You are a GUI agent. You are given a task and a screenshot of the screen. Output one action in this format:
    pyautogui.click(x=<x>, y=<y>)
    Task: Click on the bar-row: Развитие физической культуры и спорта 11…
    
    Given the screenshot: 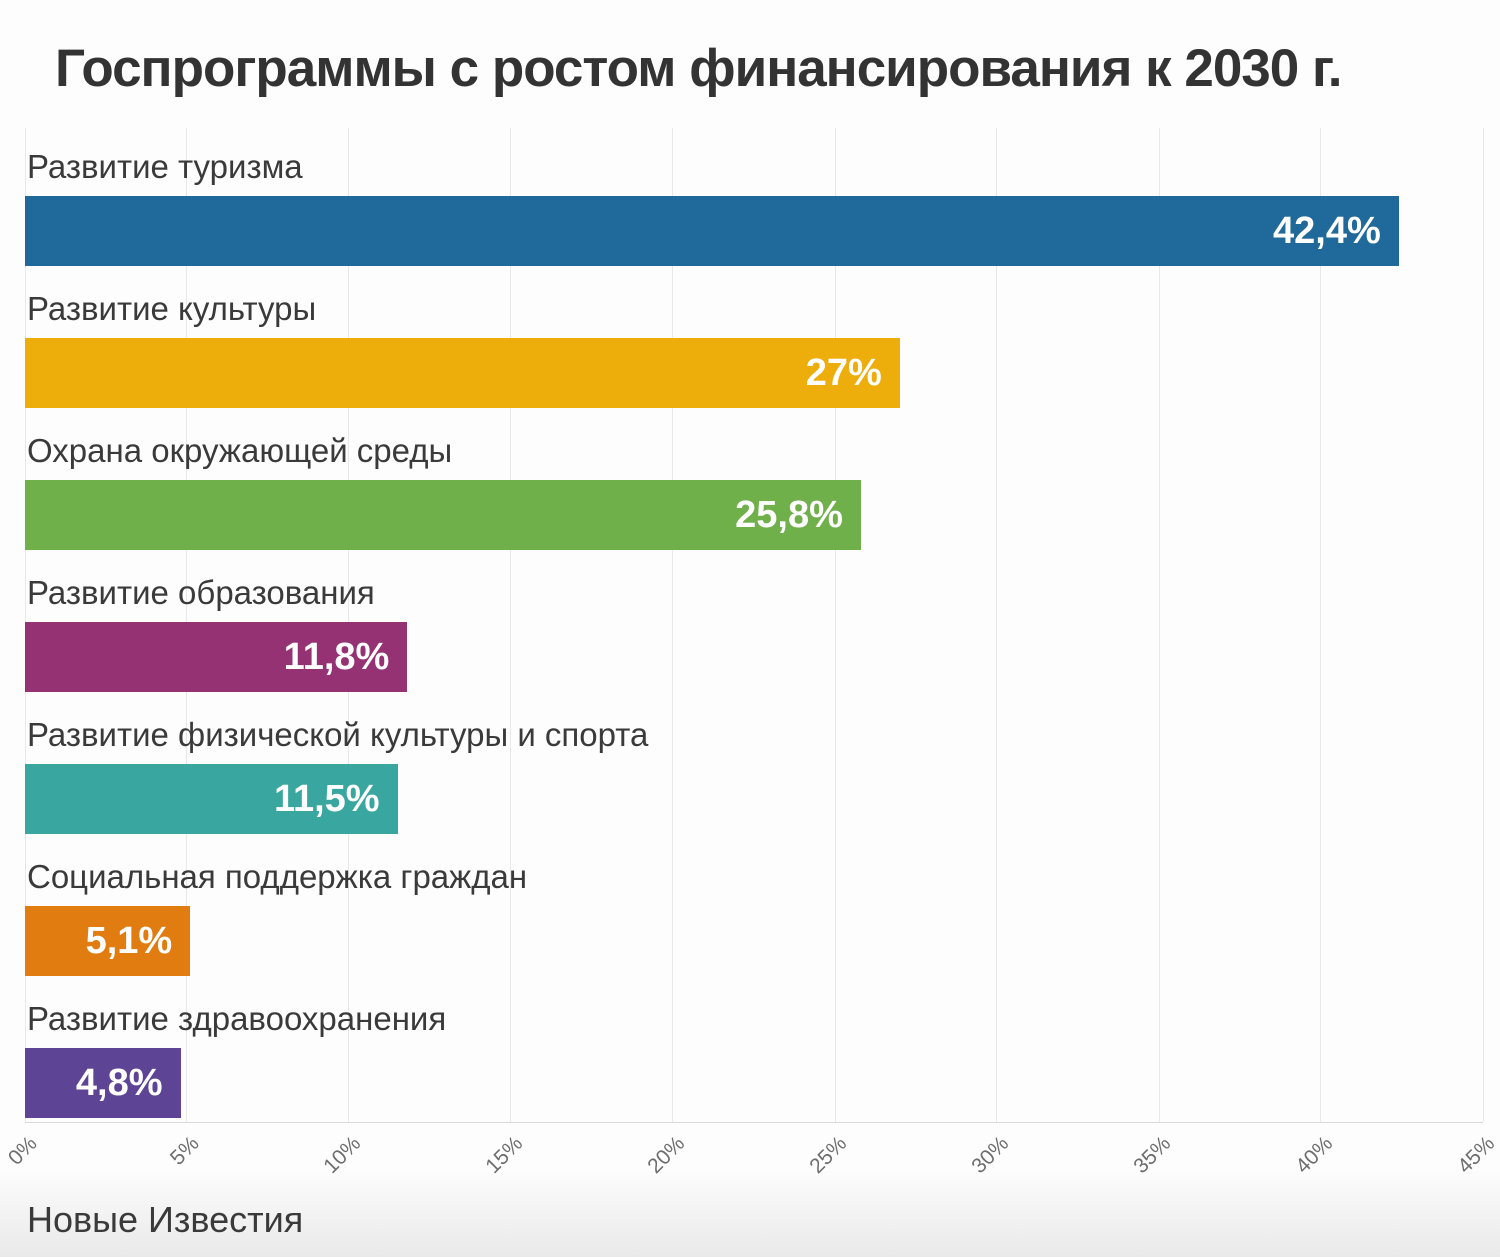 What is the action you would take?
    pyautogui.click(x=754, y=767)
    